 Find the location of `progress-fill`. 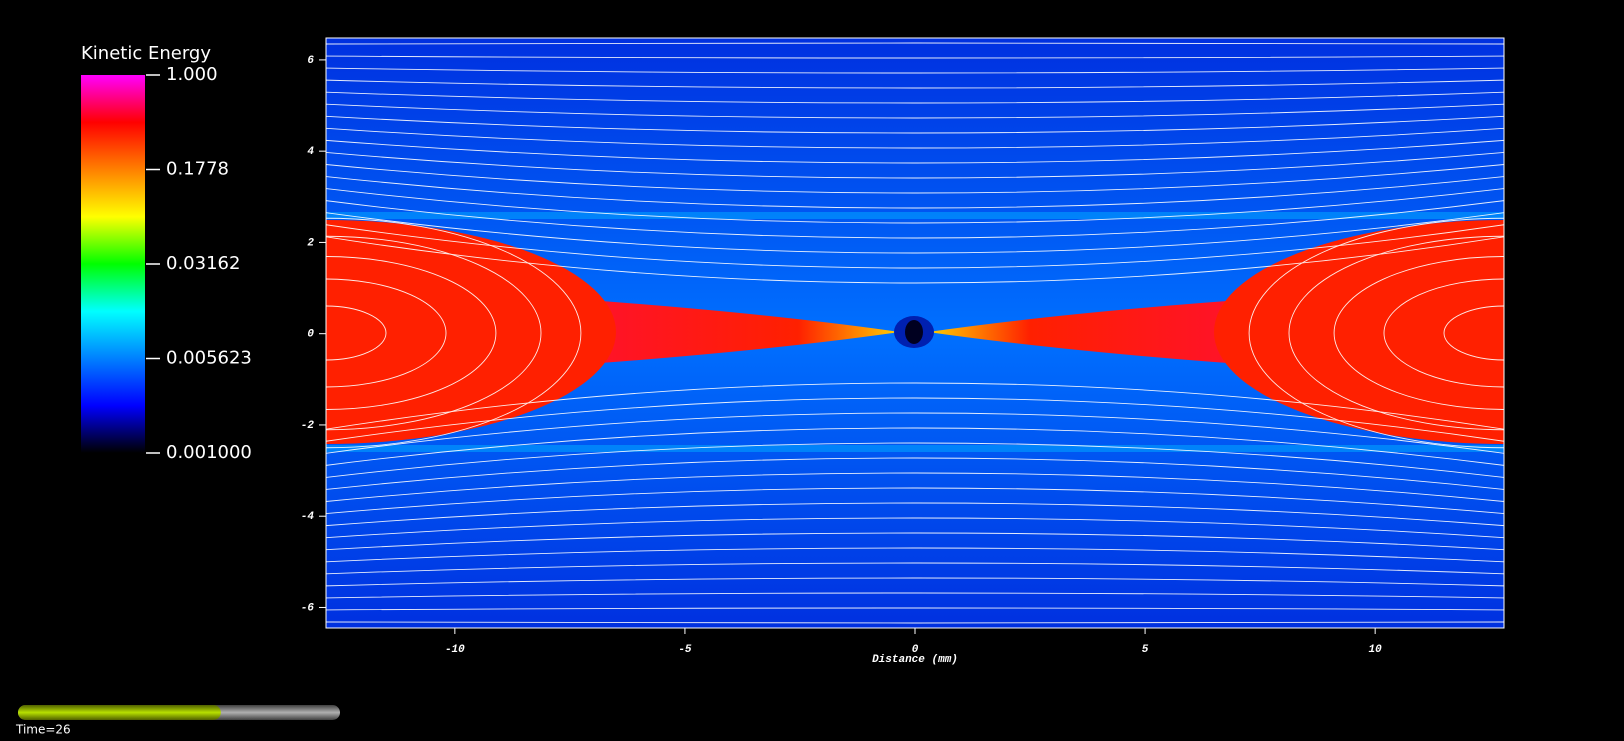

progress-fill is located at coordinates (119, 712).